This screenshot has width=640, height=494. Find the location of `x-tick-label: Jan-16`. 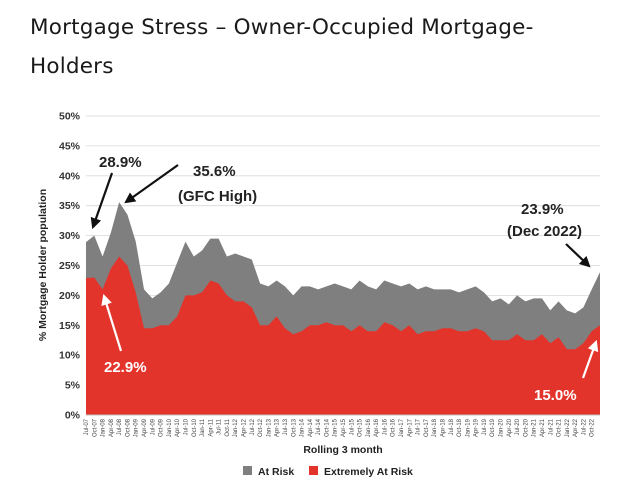

x-tick-label: Jan-16 is located at coordinates (369, 427).